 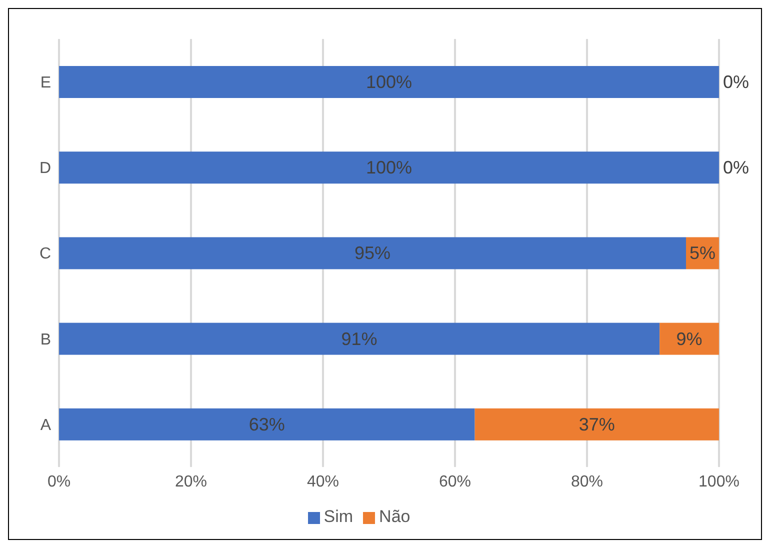 What do you see at coordinates (46, 425) in the screenshot?
I see `y-tick-label: A` at bounding box center [46, 425].